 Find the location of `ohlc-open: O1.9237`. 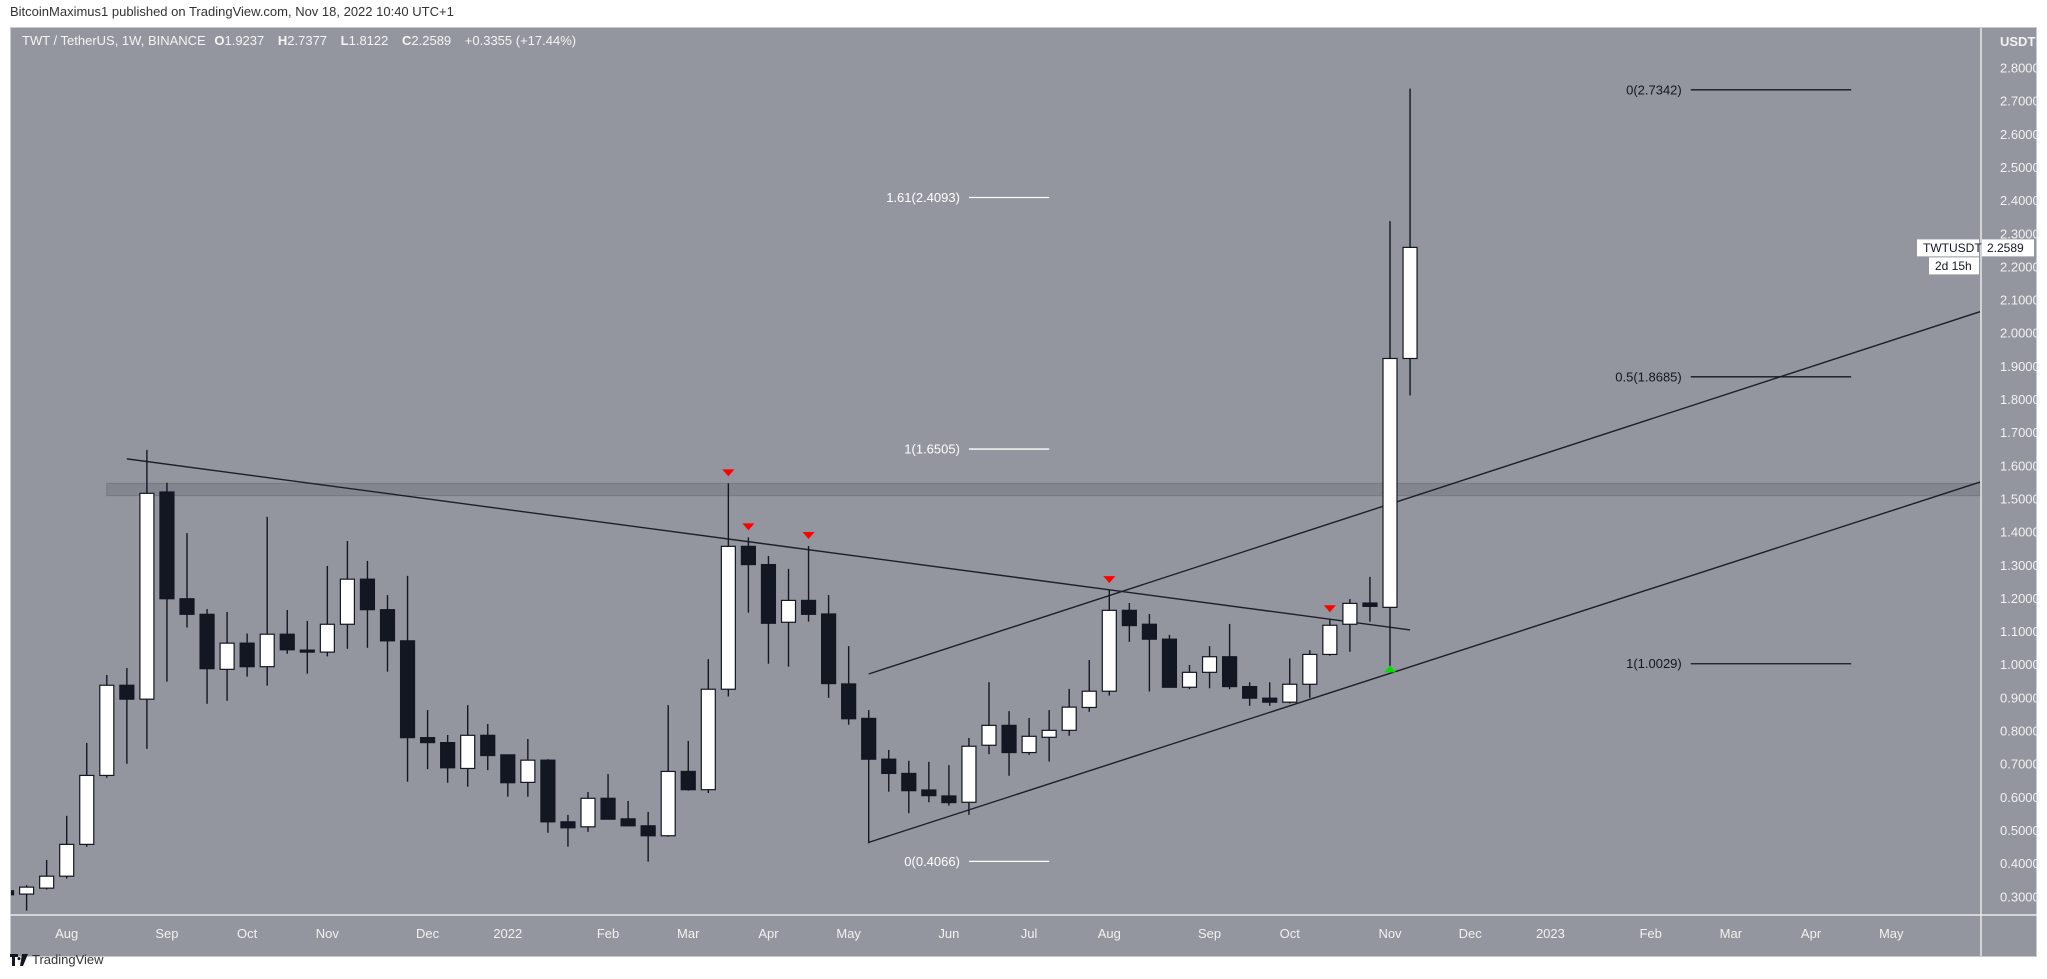

ohlc-open: O1.9237 is located at coordinates (241, 40).